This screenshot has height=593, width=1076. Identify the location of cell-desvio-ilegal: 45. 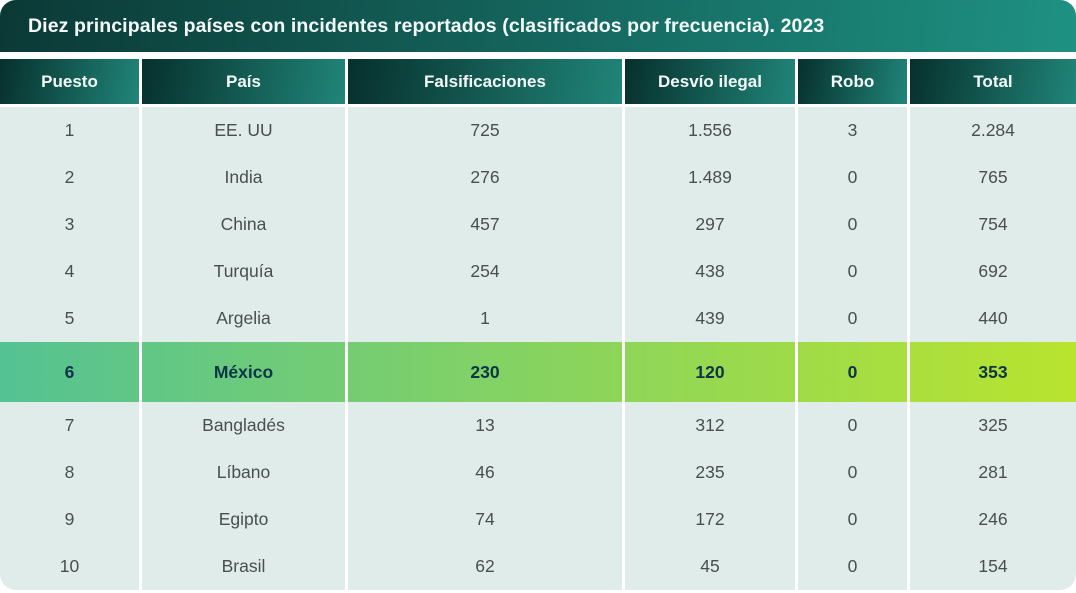
(708, 566).